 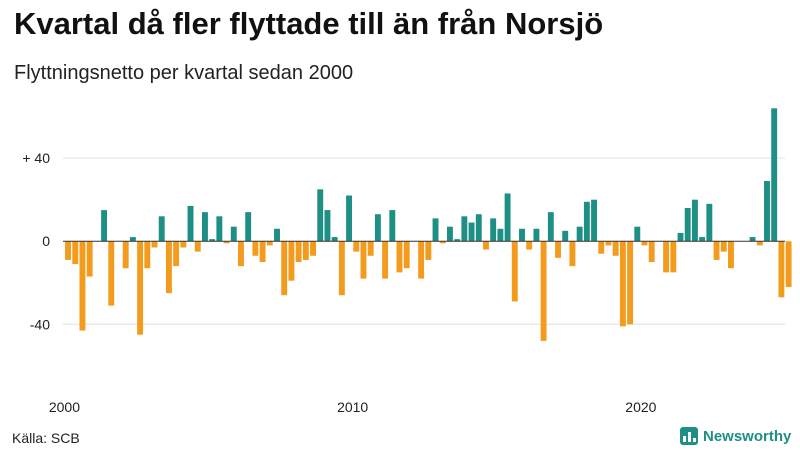 What do you see at coordinates (640, 407) in the screenshot?
I see `x-tick-label: 2020` at bounding box center [640, 407].